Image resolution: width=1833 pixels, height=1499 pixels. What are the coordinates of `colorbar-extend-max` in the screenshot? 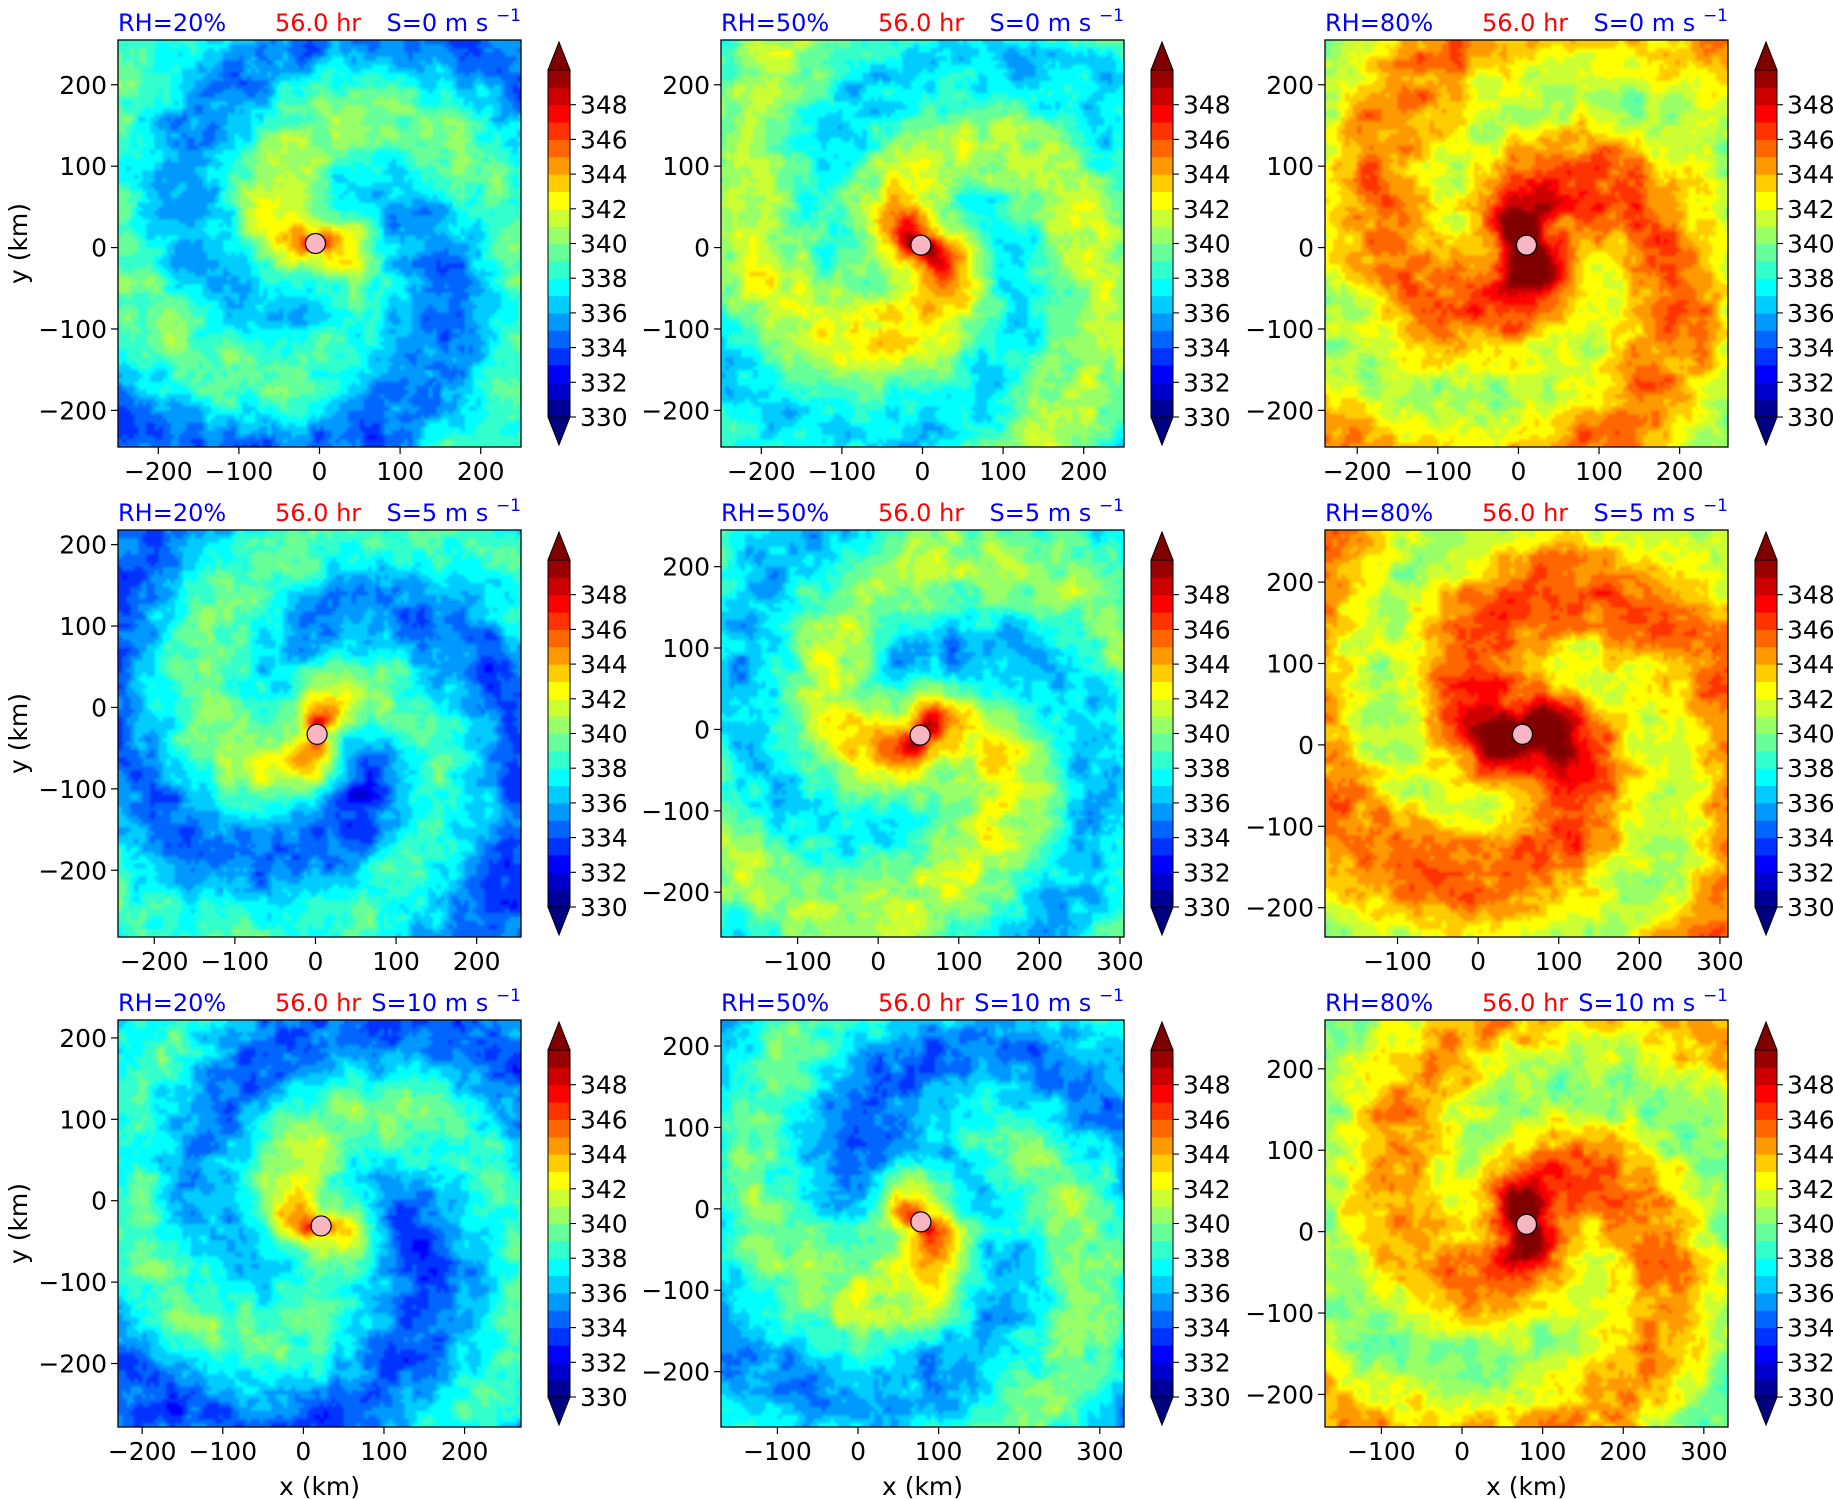 It's located at (1162, 55).